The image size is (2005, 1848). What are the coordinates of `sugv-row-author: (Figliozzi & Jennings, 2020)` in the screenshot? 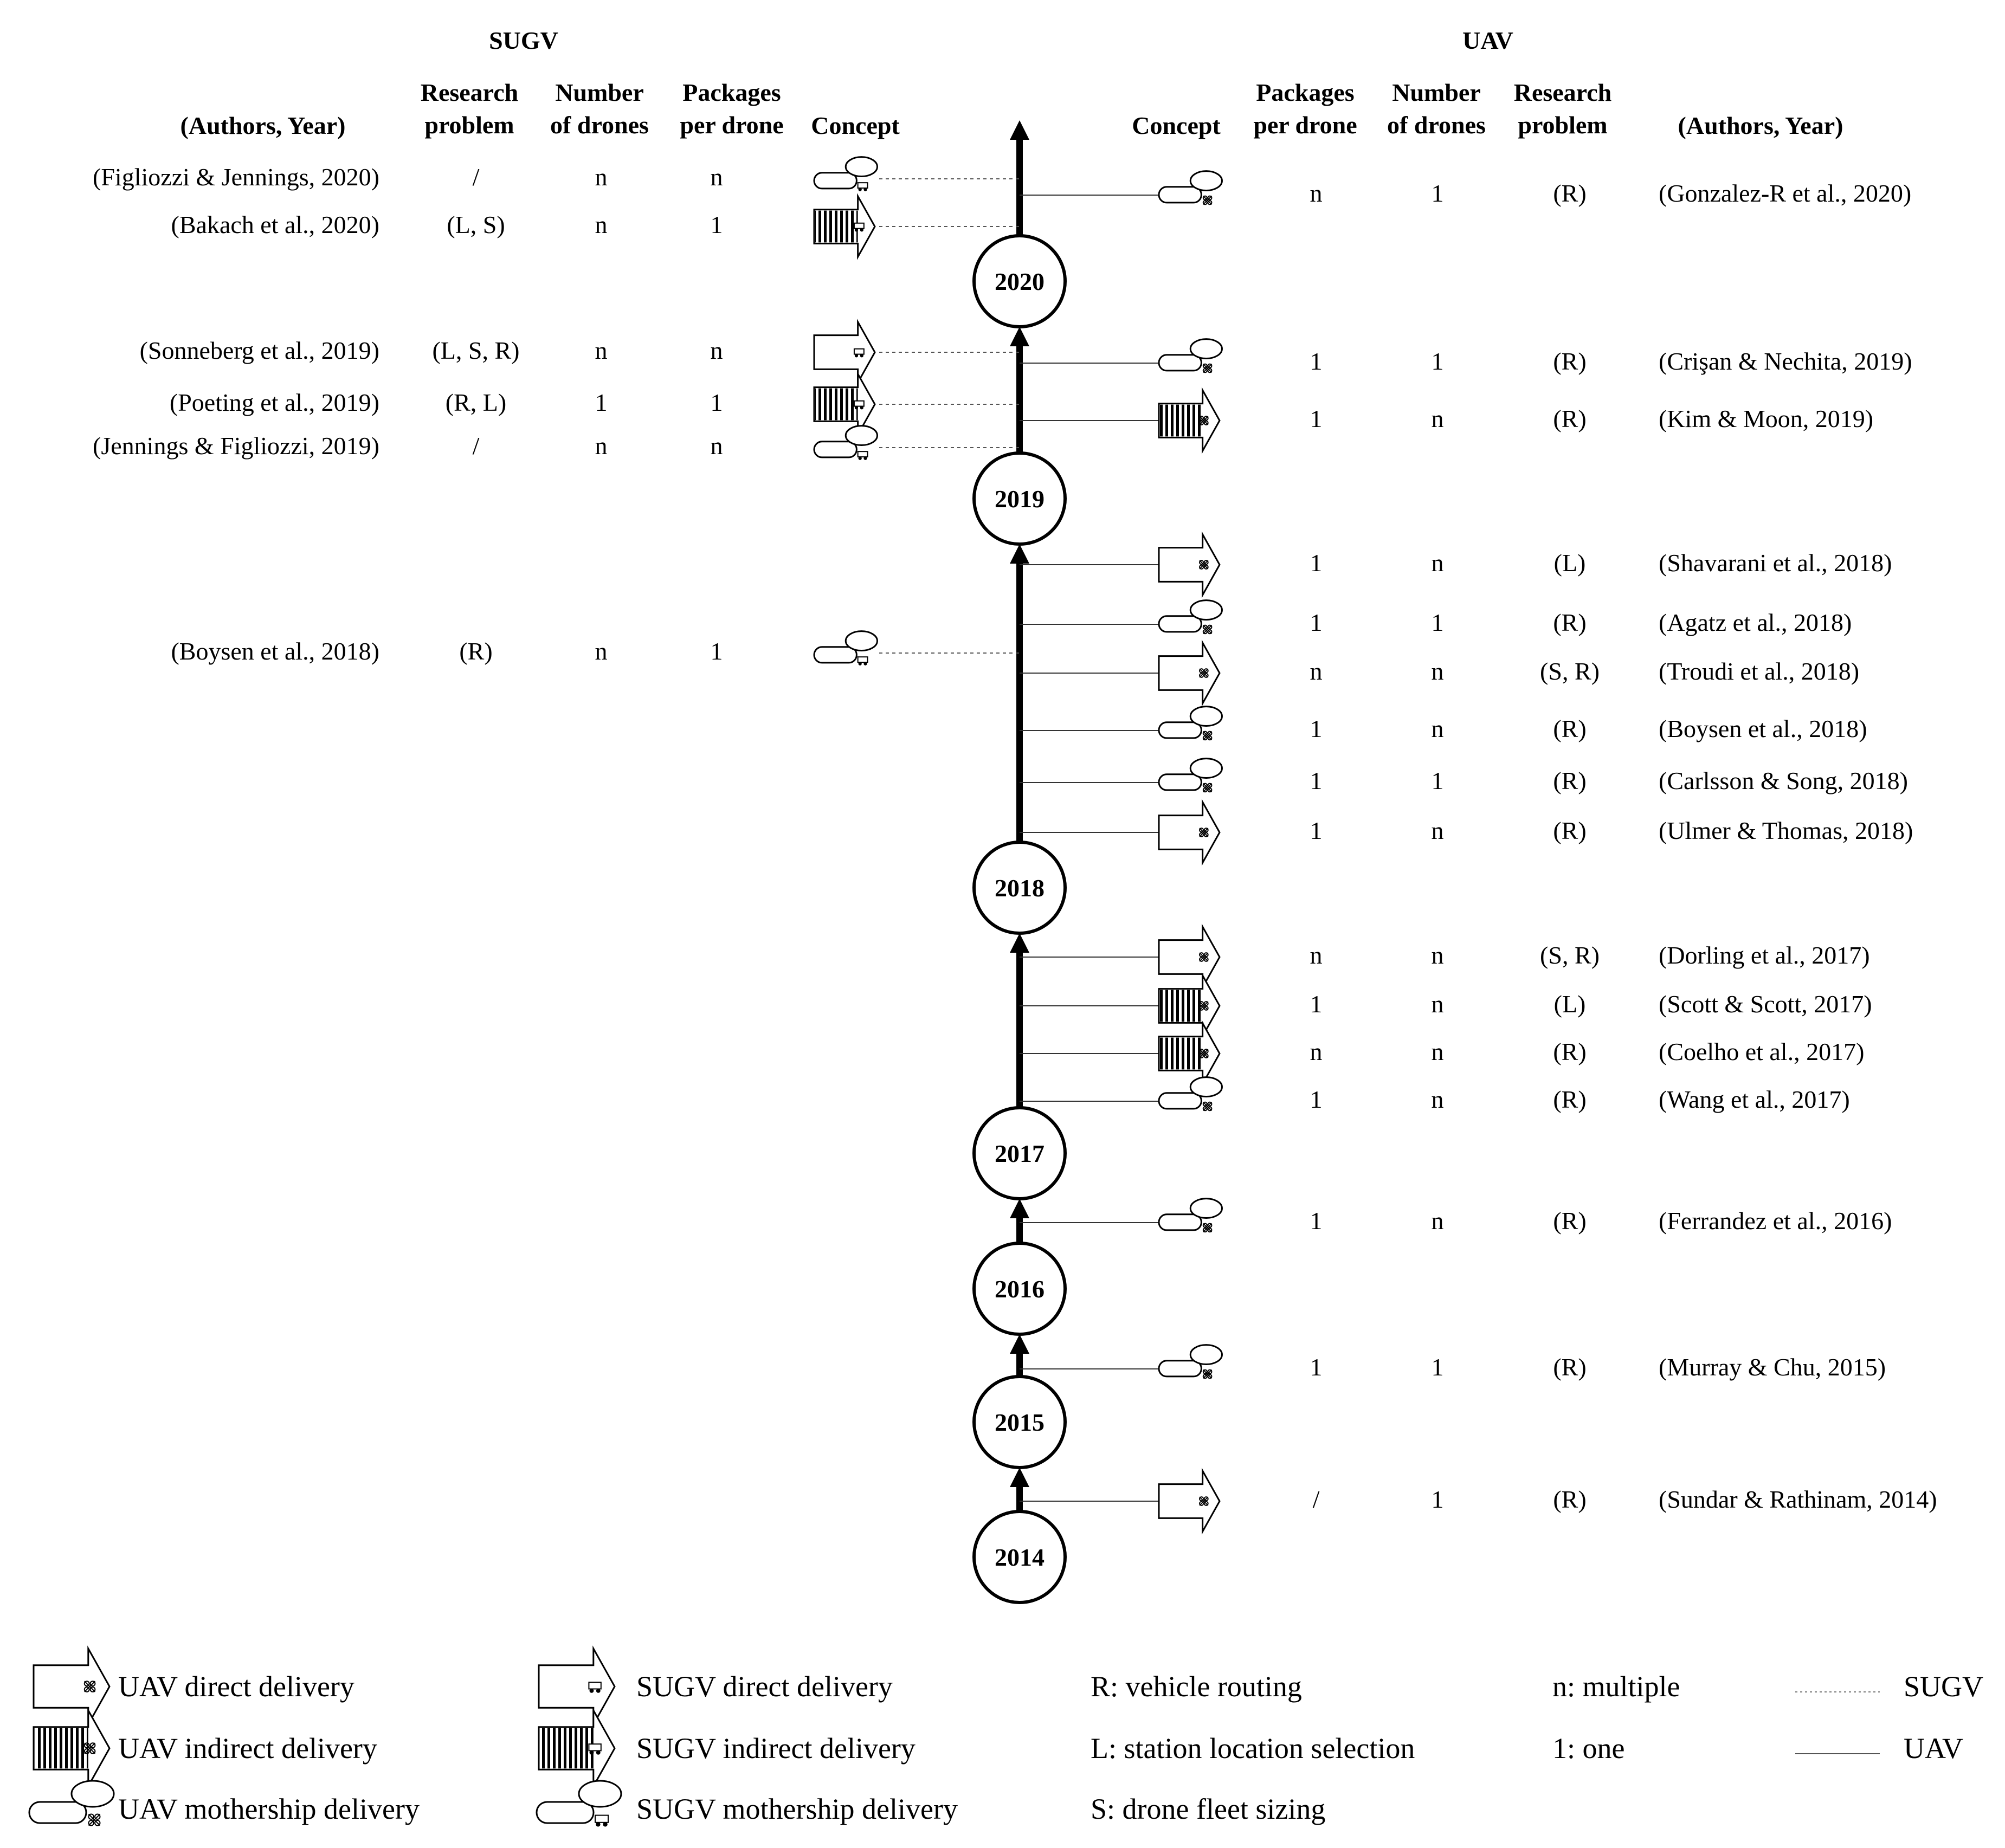 It's located at (236, 177).